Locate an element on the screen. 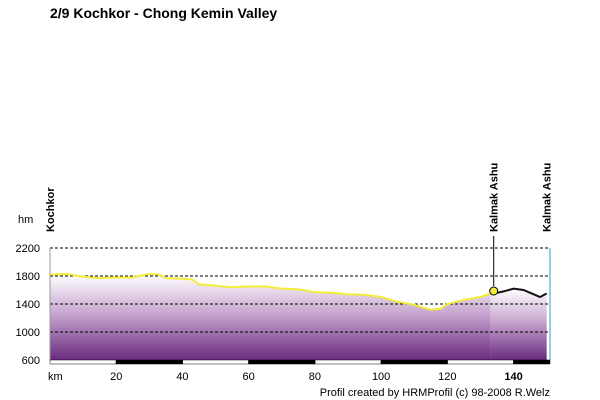 This screenshot has height=400, width=600. y-axis-label: hm is located at coordinates (25, 220).